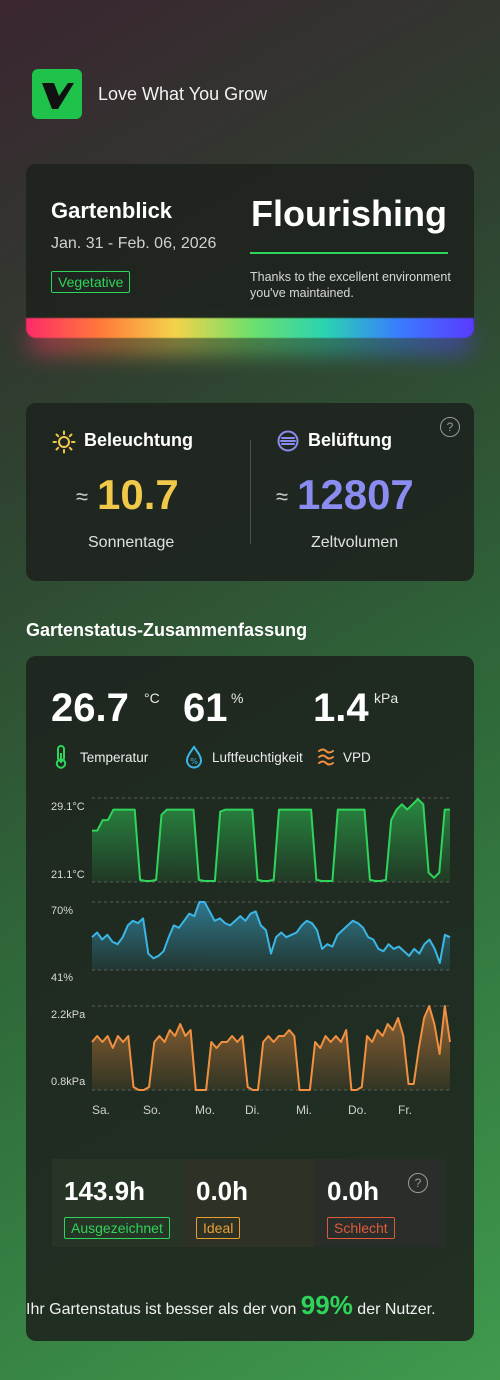  I want to click on bad-badge: Schlecht, so click(361, 1228).